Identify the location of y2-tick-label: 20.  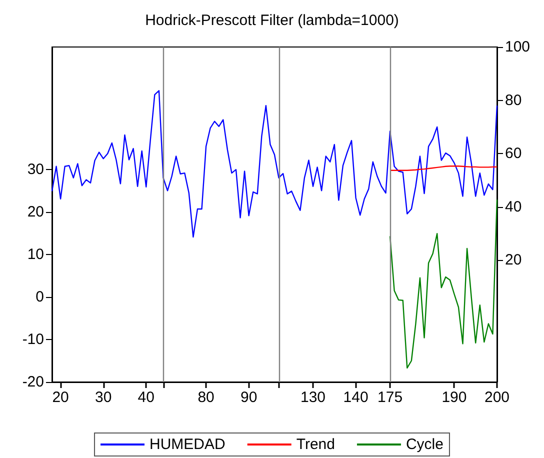
(513, 260).